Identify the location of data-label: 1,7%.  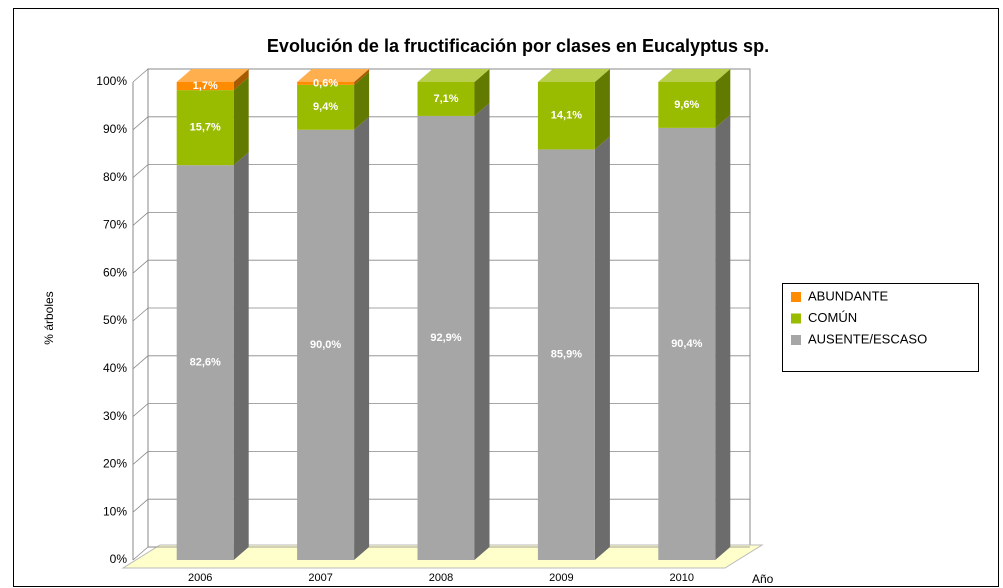
(205, 86).